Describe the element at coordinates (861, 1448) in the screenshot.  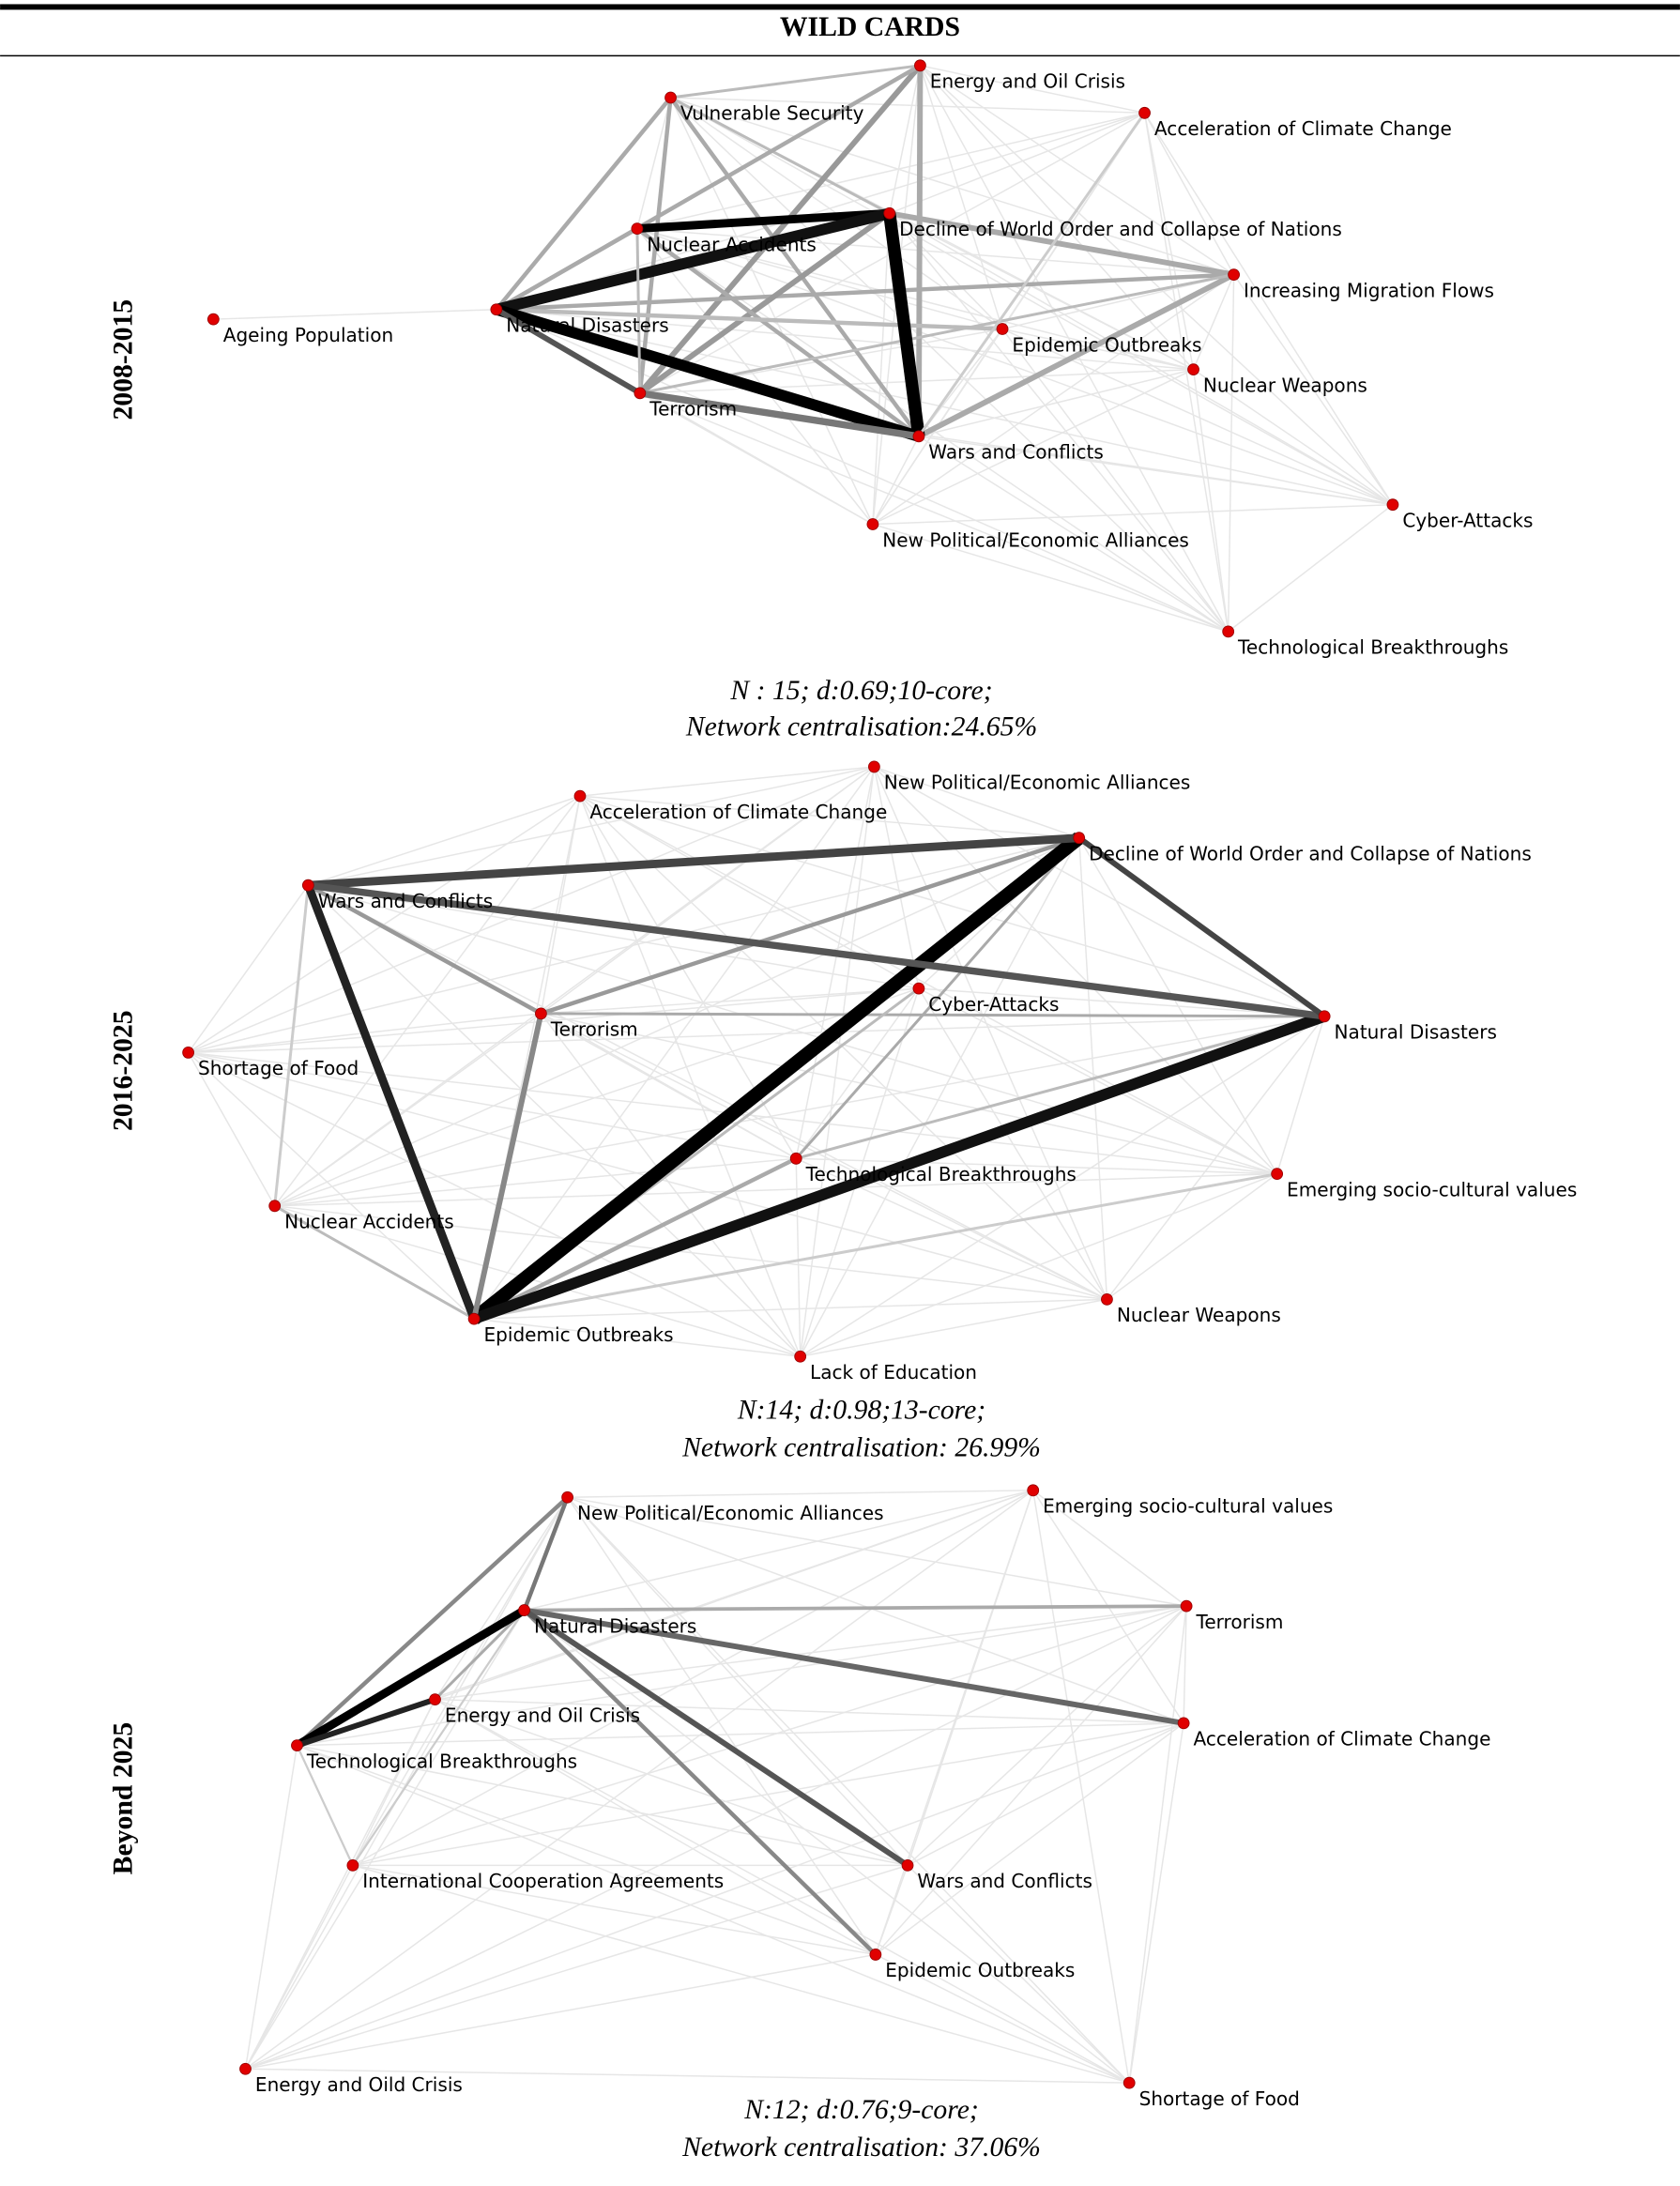
I see `caption: Network centralisation: 26.99%` at that location.